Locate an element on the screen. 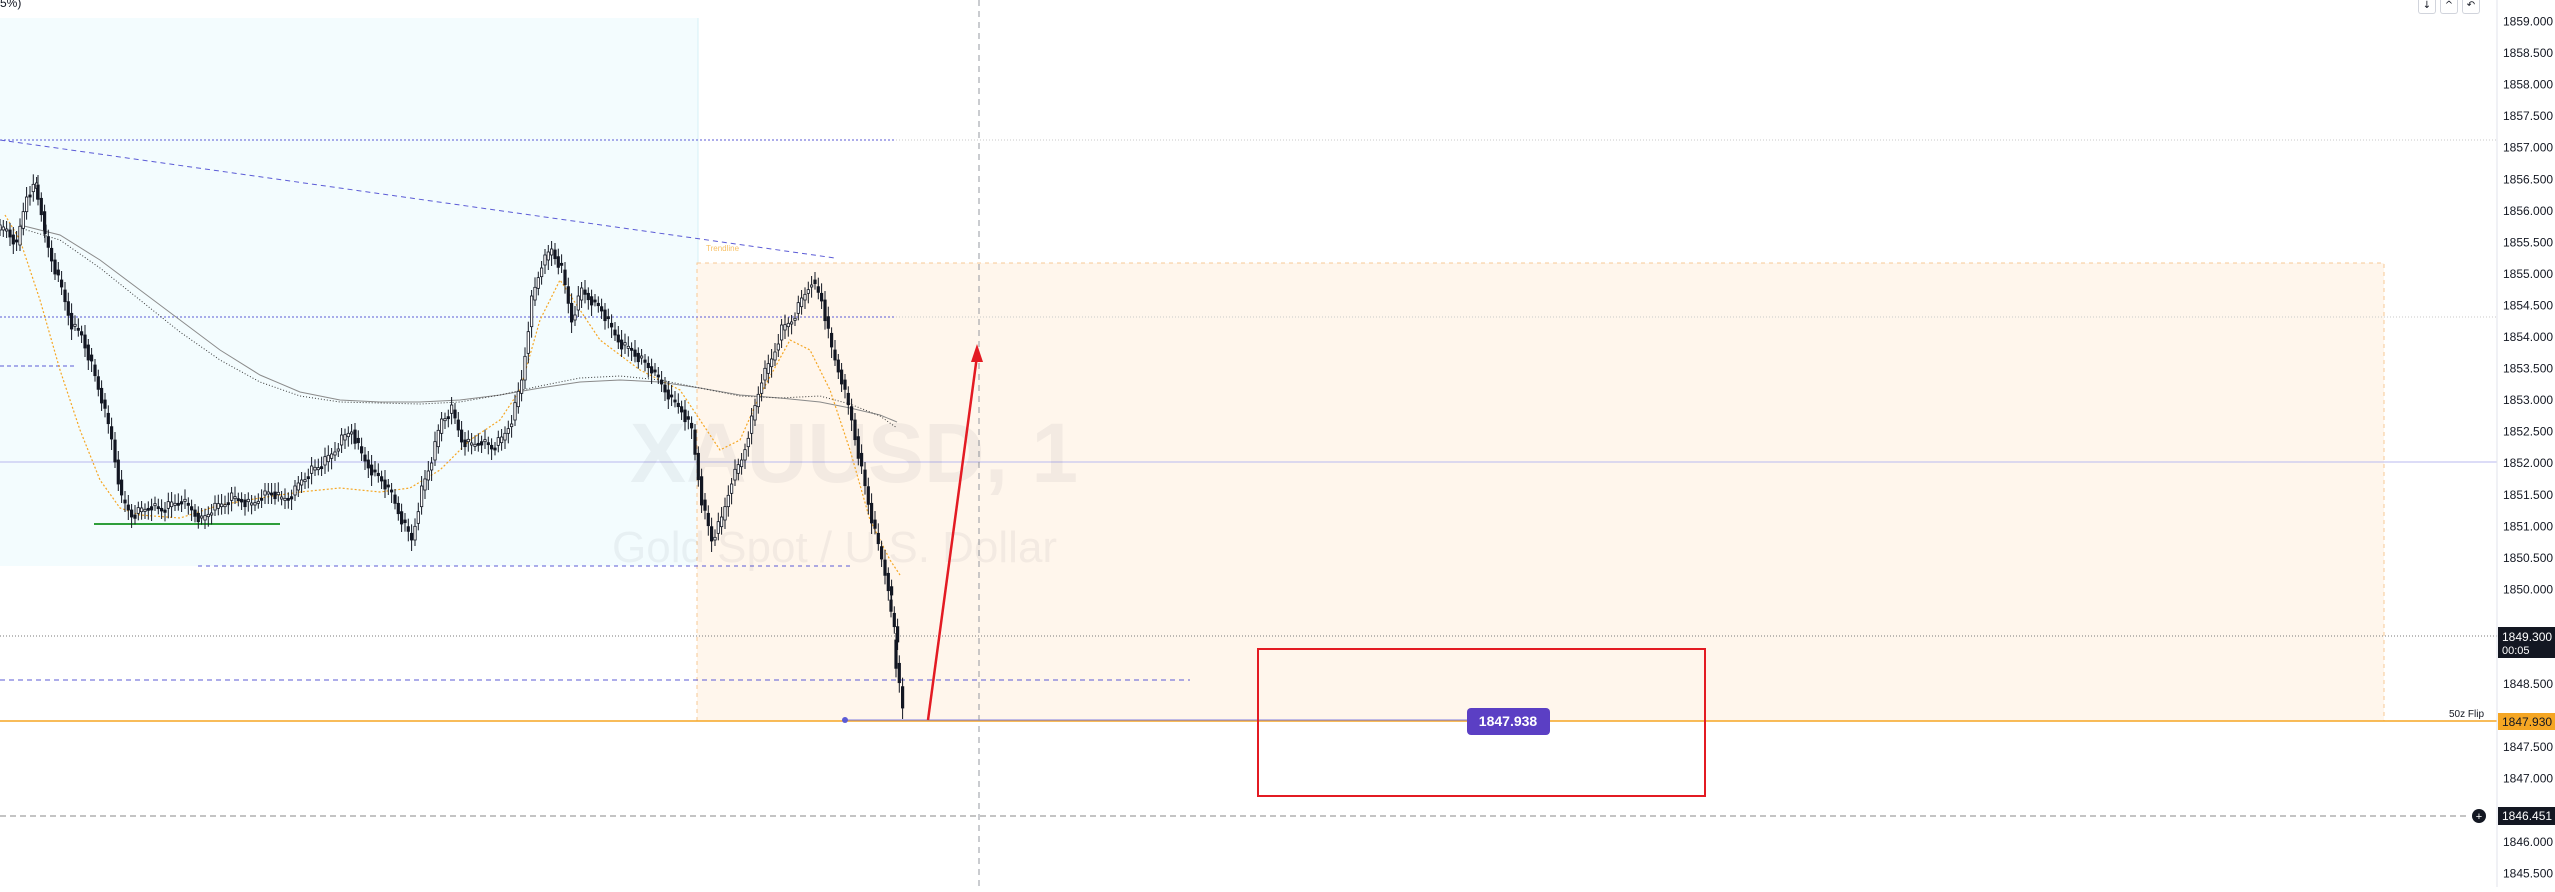 This screenshot has width=2555, height=892. target-zone-box is located at coordinates (1481, 722).